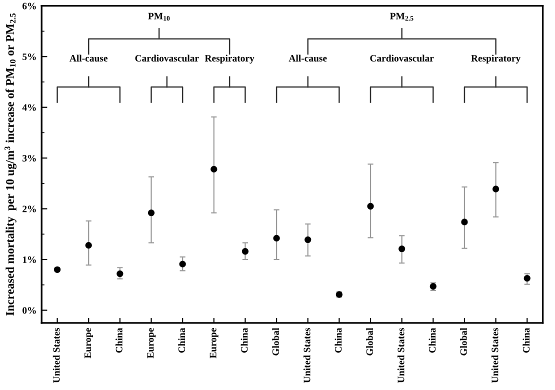 This screenshot has height=390, width=555. I want to click on y-tick-label: 3%, so click(29, 158).